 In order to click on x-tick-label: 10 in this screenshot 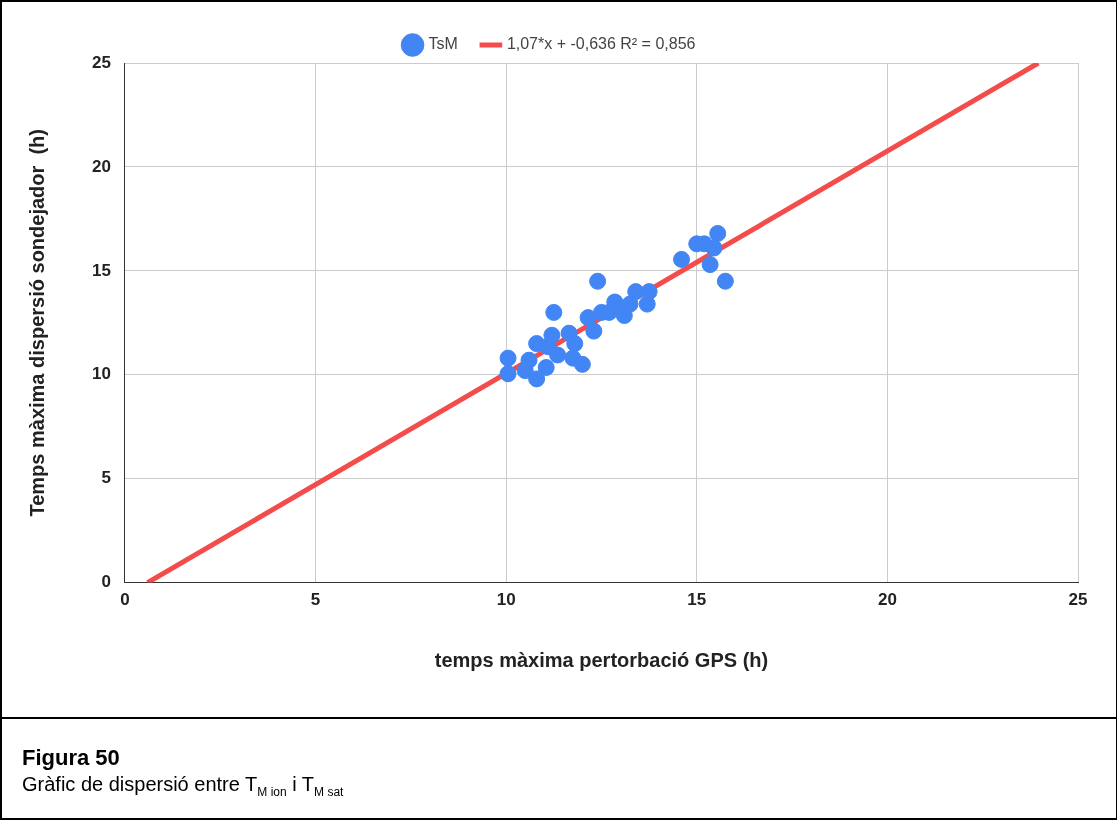, I will do `click(506, 600)`.